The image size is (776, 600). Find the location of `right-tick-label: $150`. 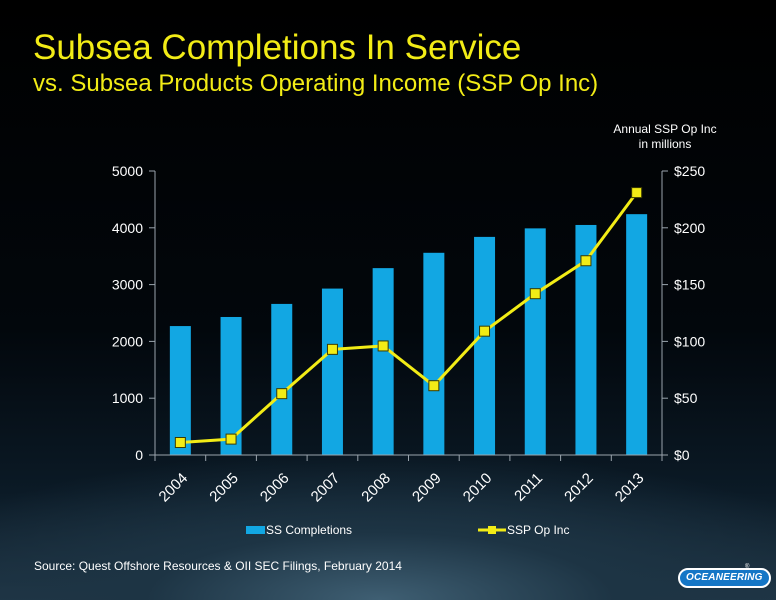

right-tick-label: $150 is located at coordinates (689, 285).